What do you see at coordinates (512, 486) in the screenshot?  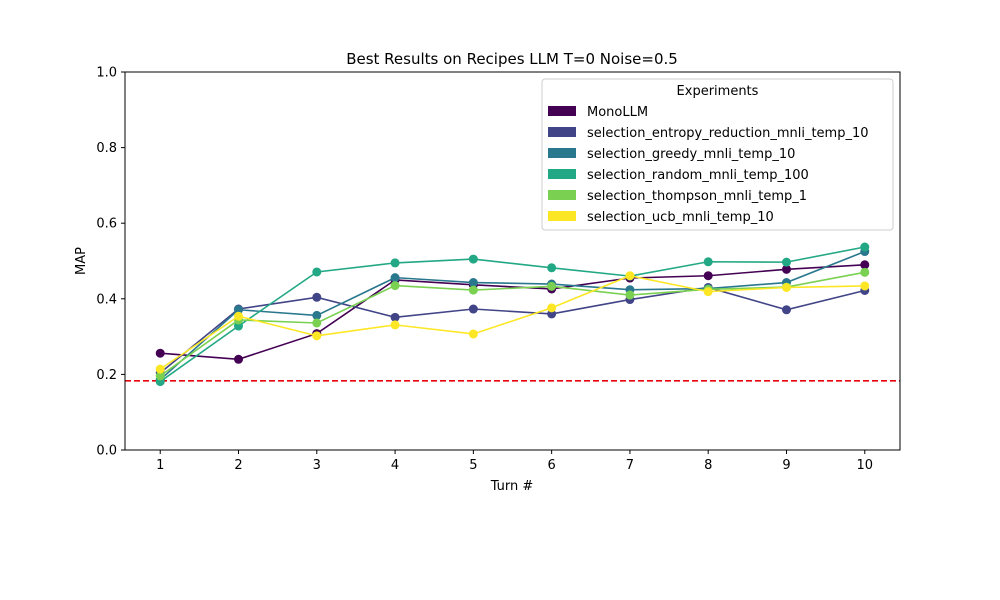 I see `x-axis-label: Turn #` at bounding box center [512, 486].